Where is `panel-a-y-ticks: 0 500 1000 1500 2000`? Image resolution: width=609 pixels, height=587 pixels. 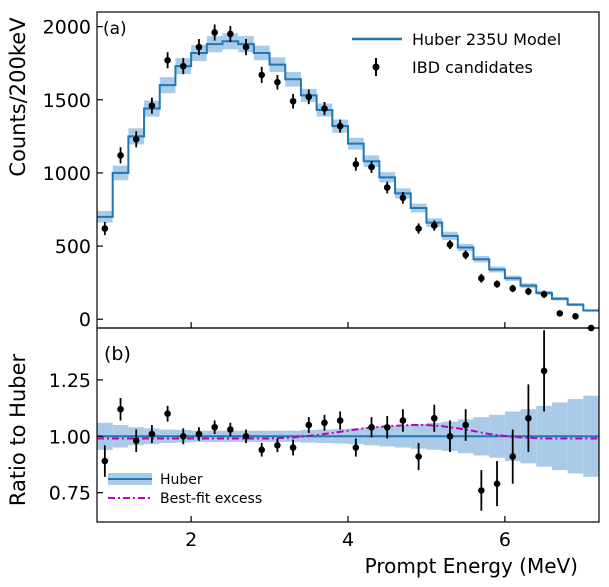
panel-a-y-ticks: 0 500 1000 1500 2000 is located at coordinates (73, 174).